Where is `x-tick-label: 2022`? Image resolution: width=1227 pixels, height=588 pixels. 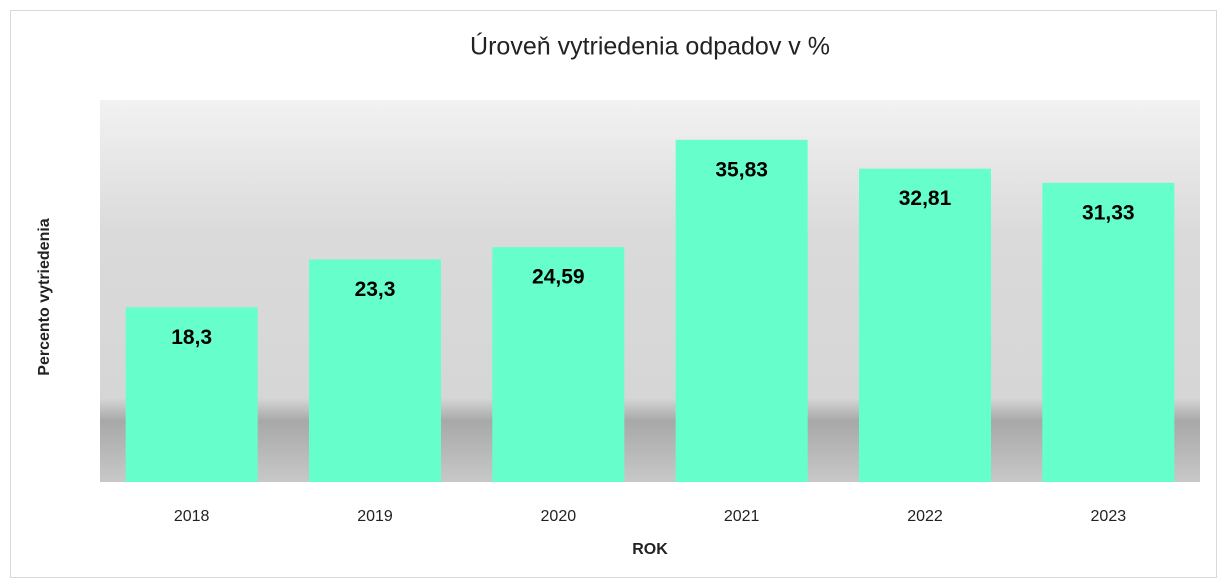
x-tick-label: 2022 is located at coordinates (925, 516).